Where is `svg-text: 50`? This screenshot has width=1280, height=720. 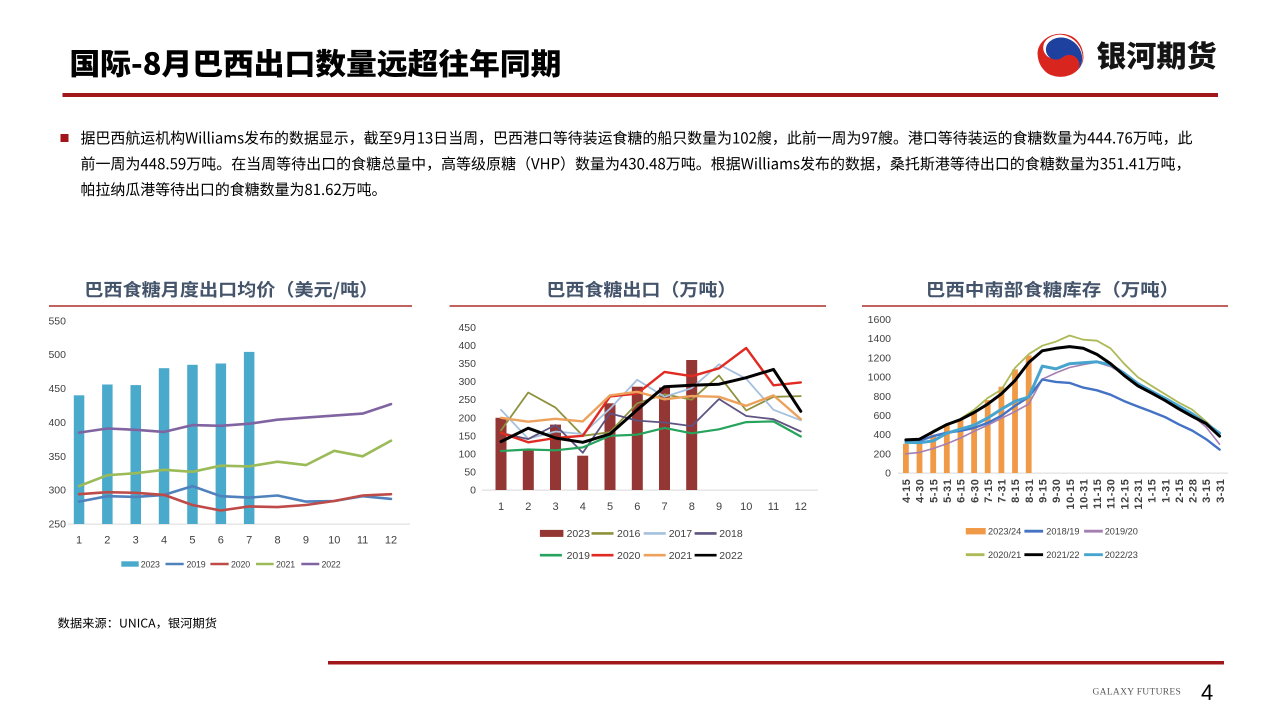
svg-text: 50 is located at coordinates (470, 472).